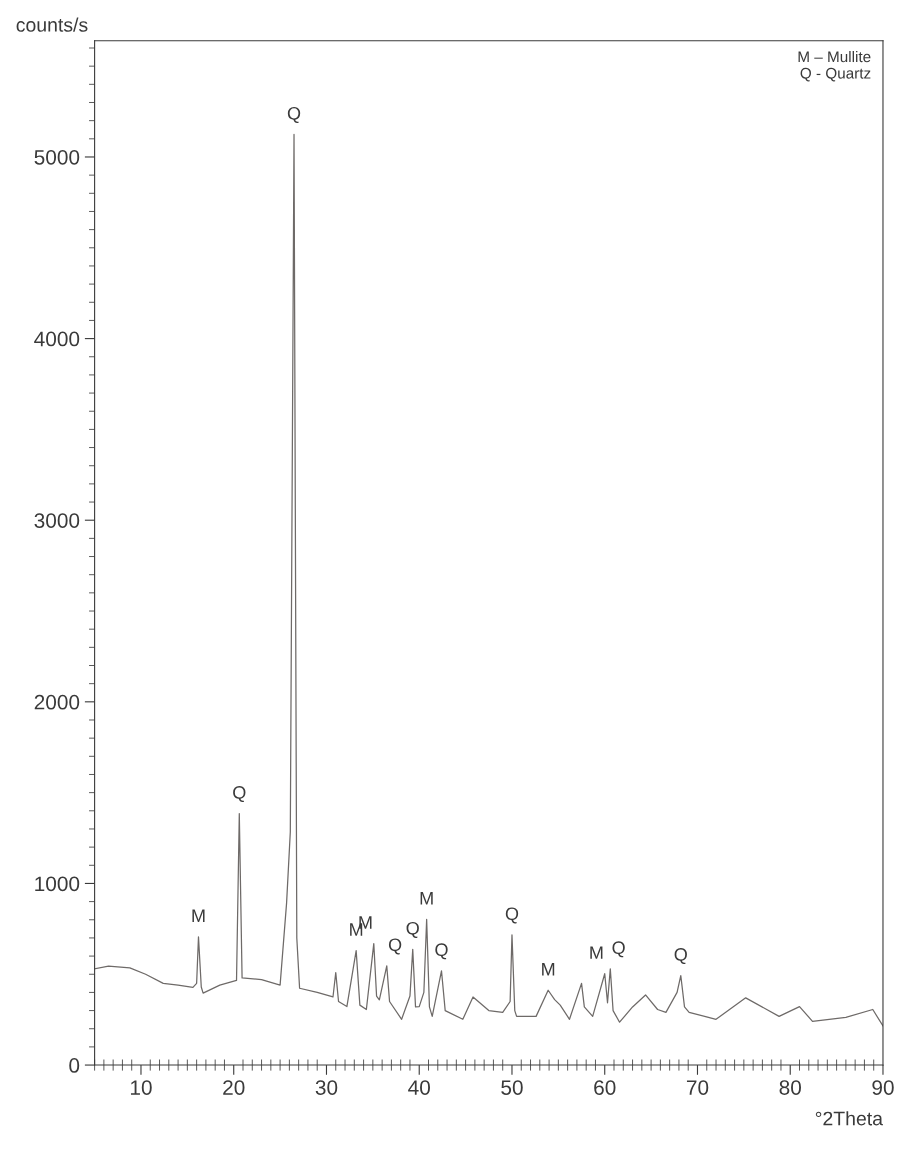  Describe the element at coordinates (605, 1087) in the screenshot. I see `x-tick-label: 60` at that location.